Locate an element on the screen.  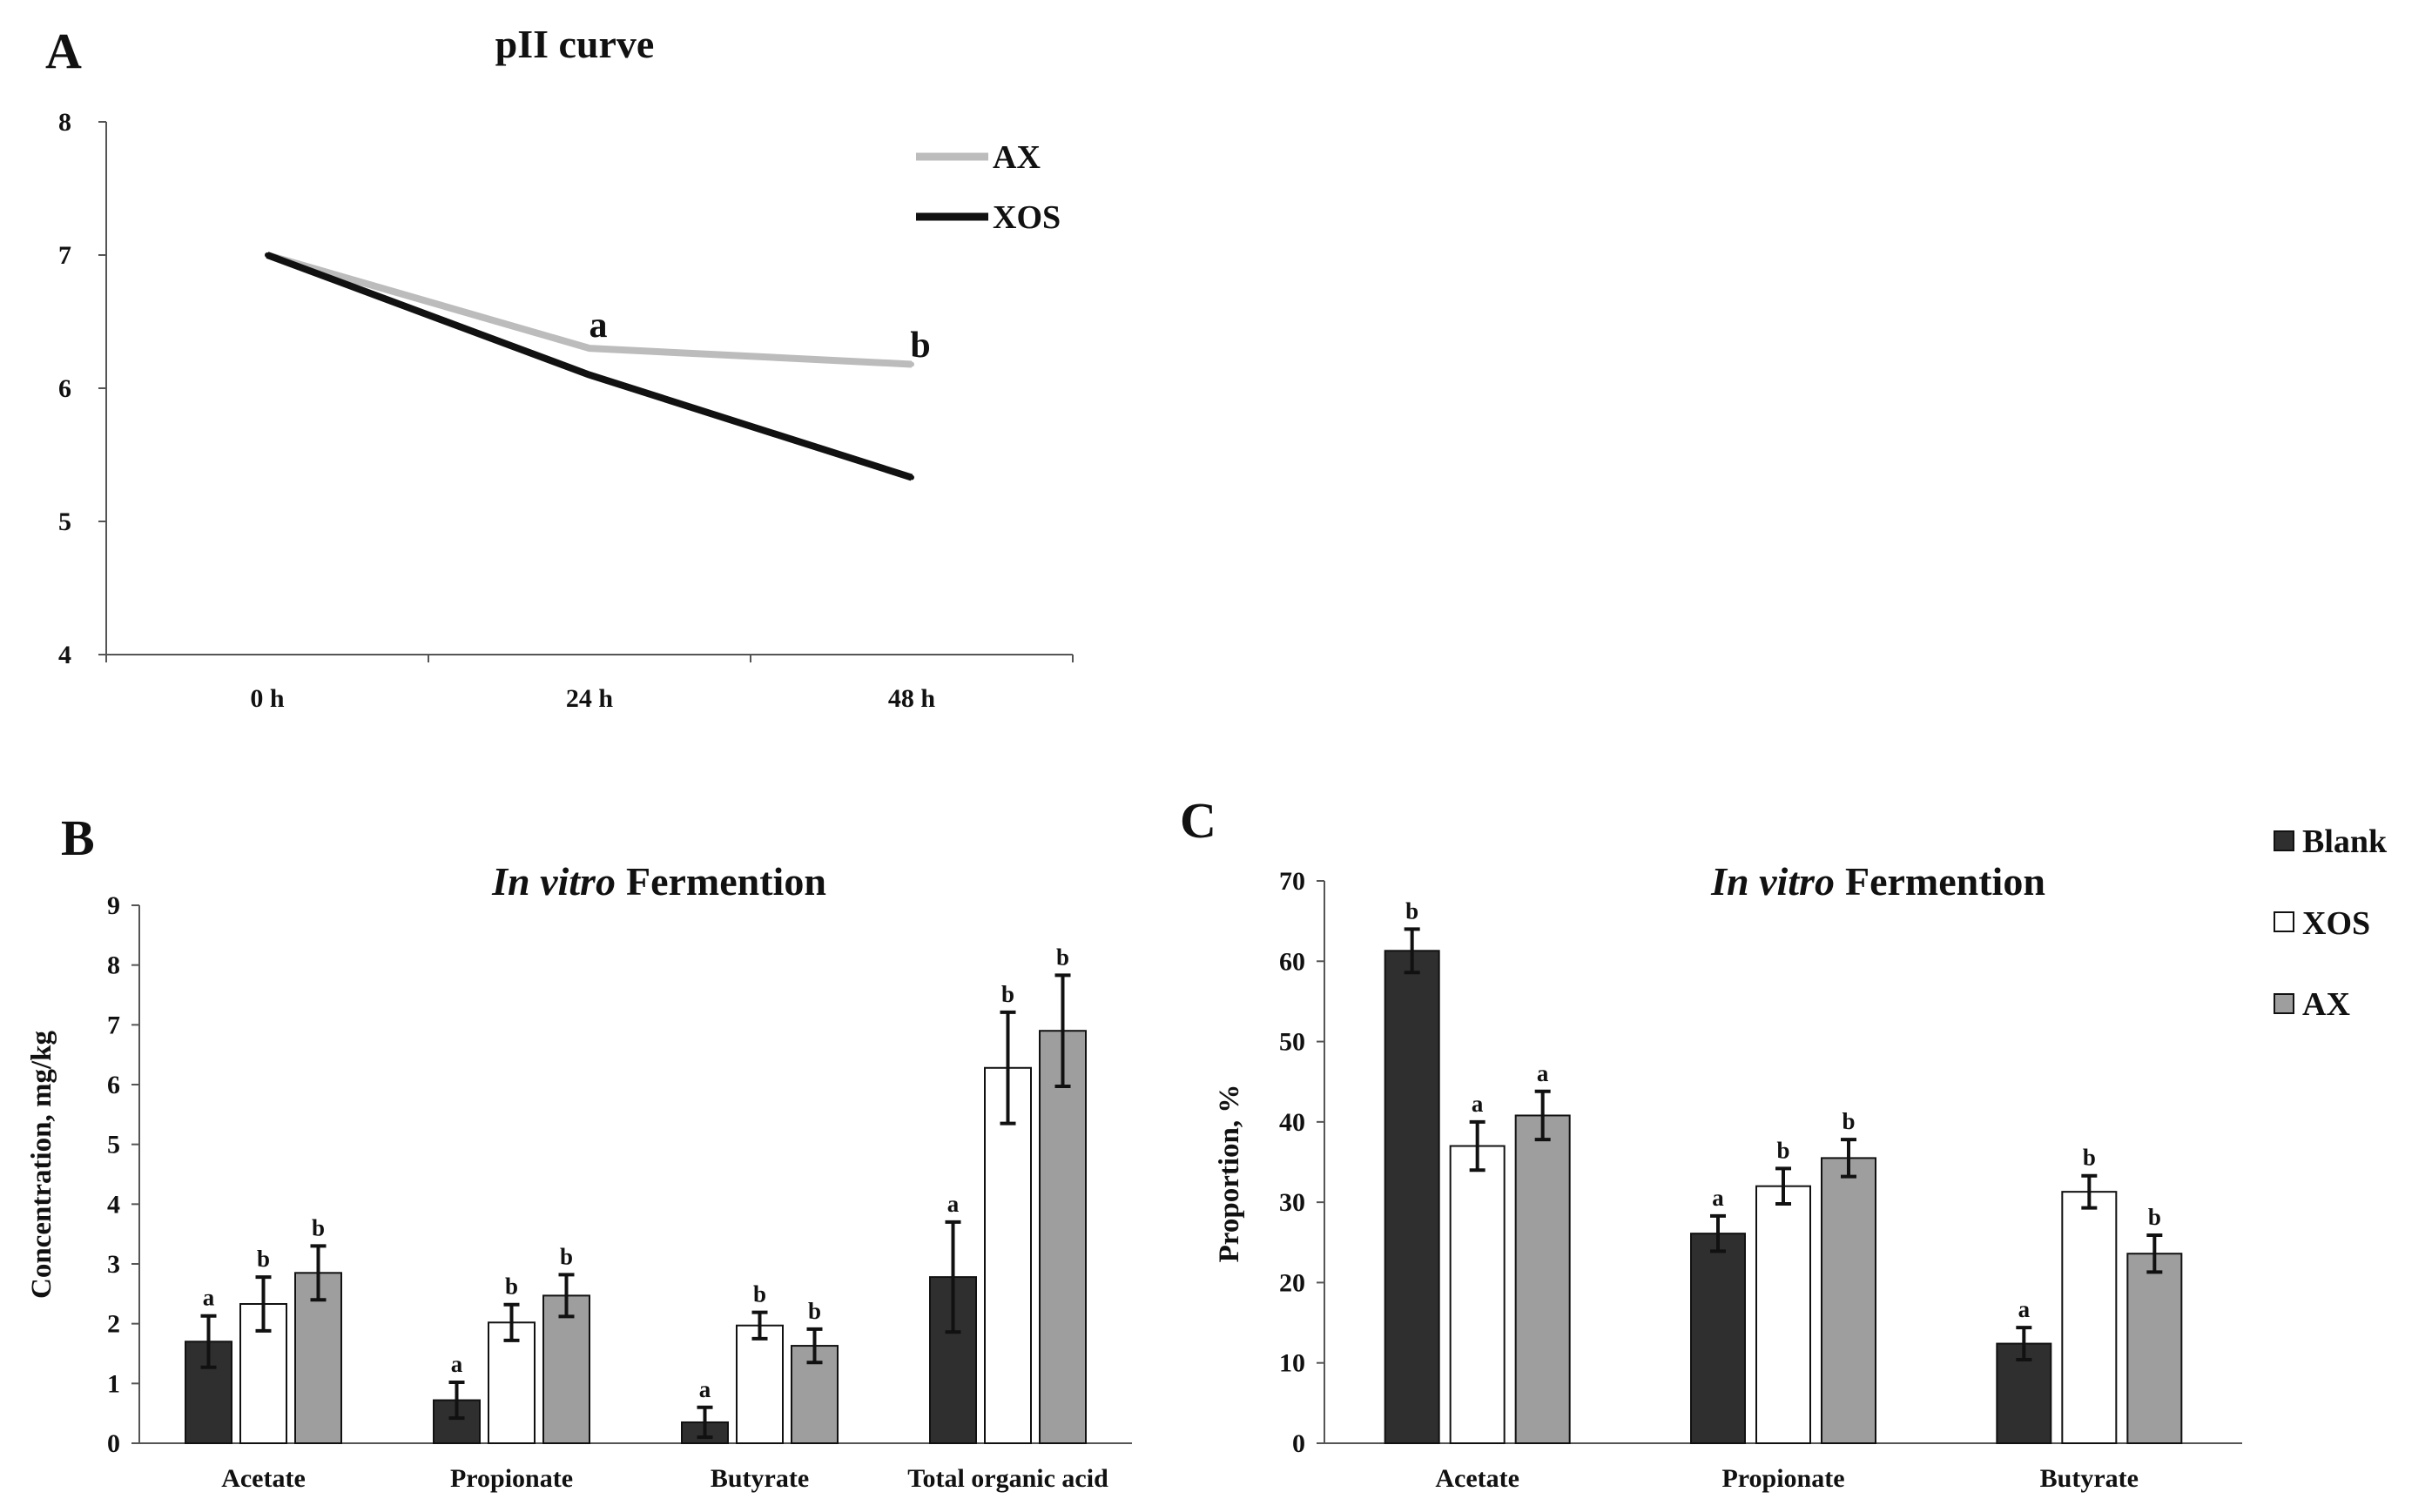
series-line-xos is located at coordinates (589, 366).